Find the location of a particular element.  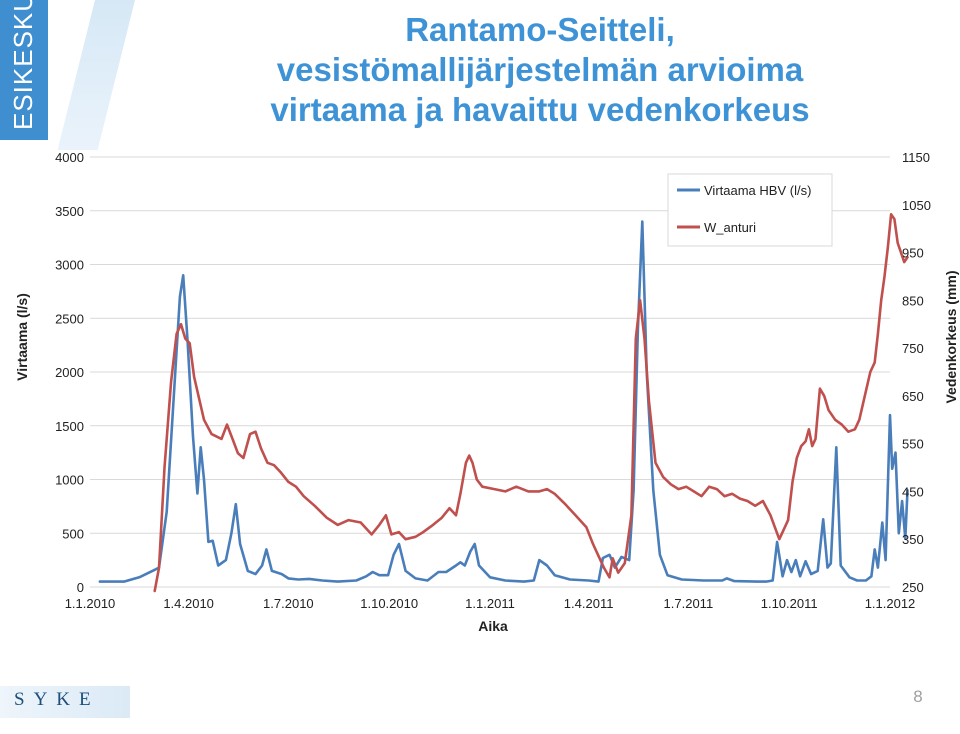

y-right-tick-label: 550 is located at coordinates (913, 444).